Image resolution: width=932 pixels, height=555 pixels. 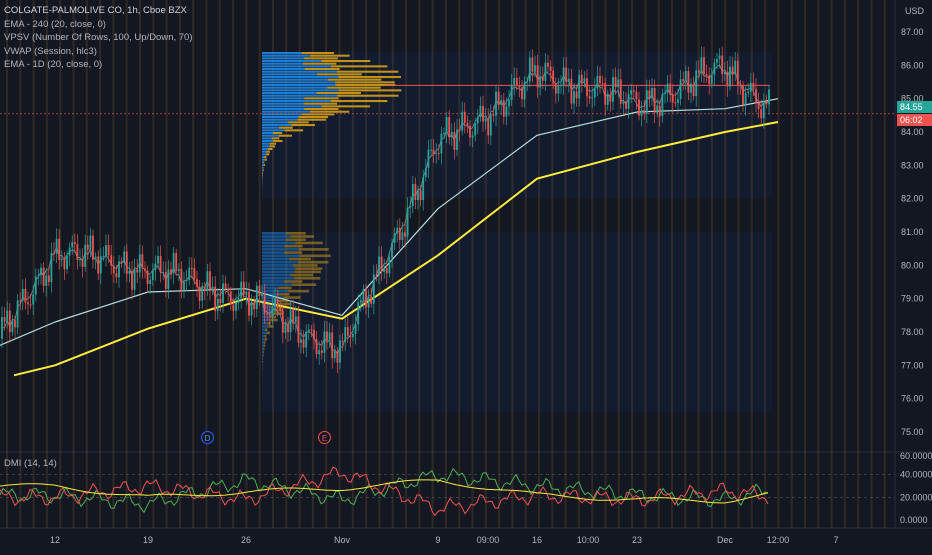 What do you see at coordinates (912, 232) in the screenshot?
I see `price-tick-label: 81.00` at bounding box center [912, 232].